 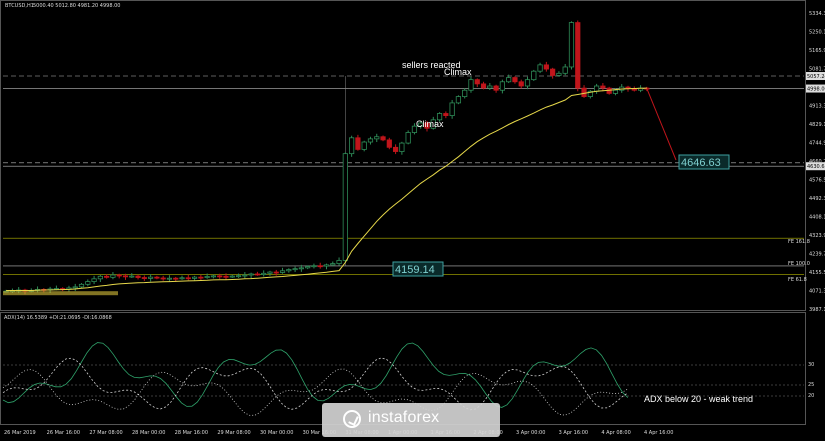 What do you see at coordinates (148, 433) in the screenshot?
I see `time-axis-label: 28 Mar 00:00` at bounding box center [148, 433].